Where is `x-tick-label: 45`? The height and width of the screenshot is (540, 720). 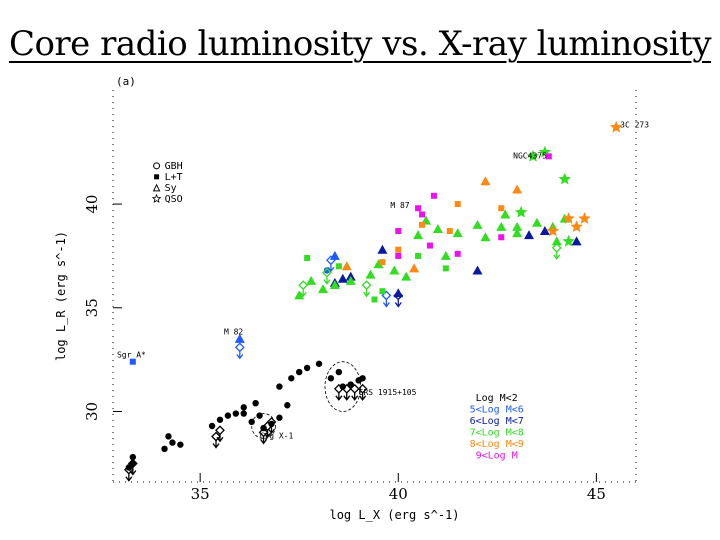 x-tick-label: 45 is located at coordinates (596, 494).